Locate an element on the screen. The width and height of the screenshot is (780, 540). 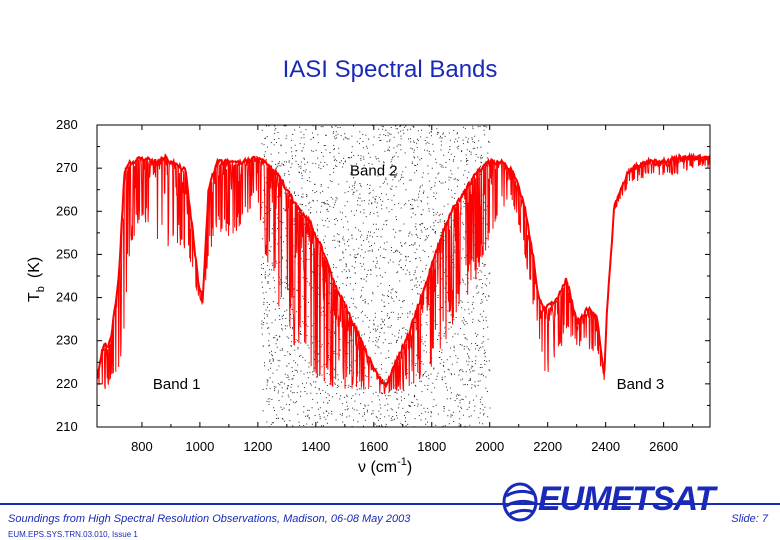
x-tick-labels: 800 1000 1200 1400 1600 1800 2000 2200 2400 2600 is located at coordinates (404, 446).